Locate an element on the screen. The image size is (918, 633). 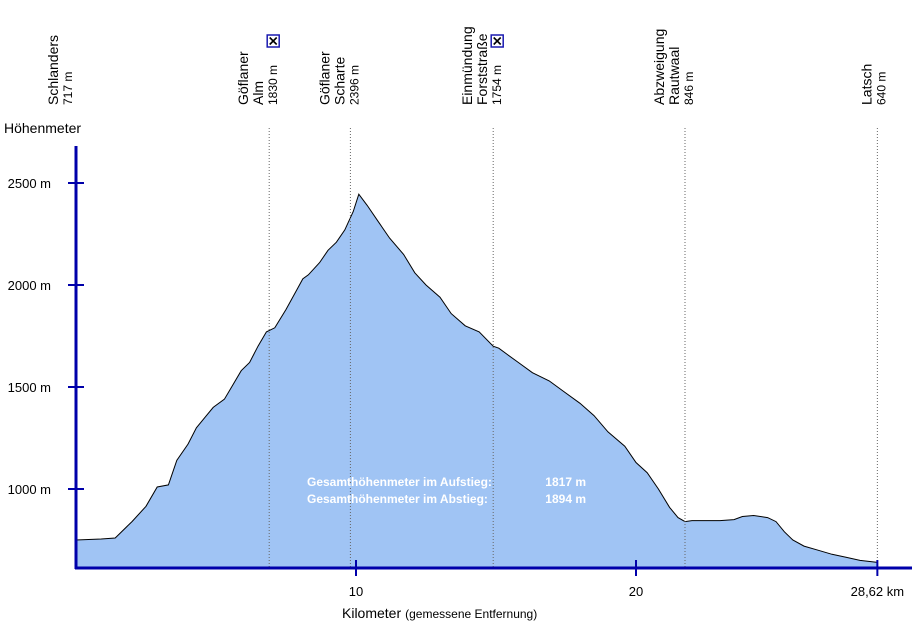
y-tick-label: 1000 m is located at coordinates (29, 489).